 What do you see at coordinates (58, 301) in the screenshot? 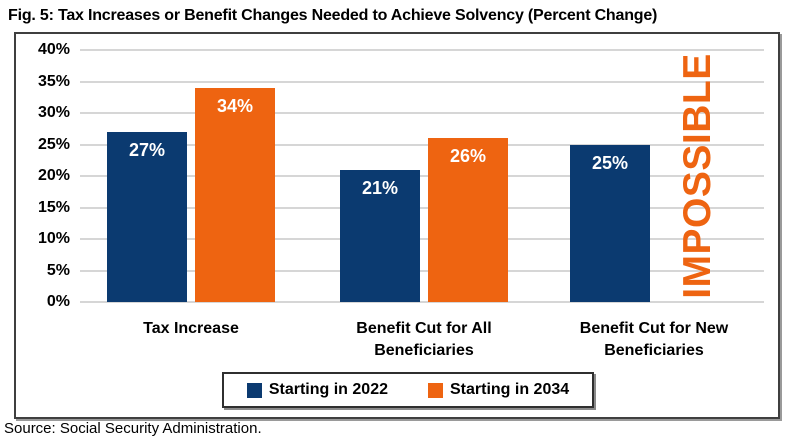
I see `y-axis-tick-label: 0%` at bounding box center [58, 301].